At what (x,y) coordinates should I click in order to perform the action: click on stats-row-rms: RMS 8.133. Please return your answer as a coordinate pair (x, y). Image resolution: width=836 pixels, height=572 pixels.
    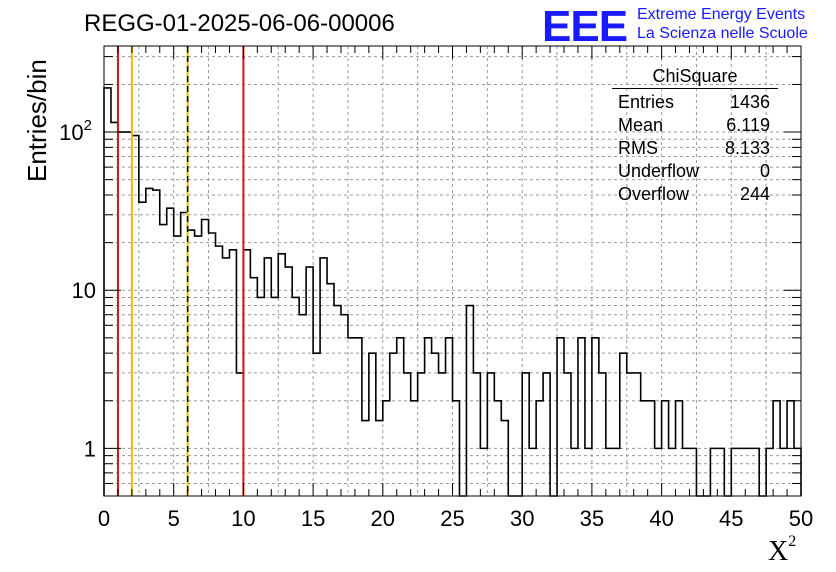
    Looking at the image, I should click on (695, 148).